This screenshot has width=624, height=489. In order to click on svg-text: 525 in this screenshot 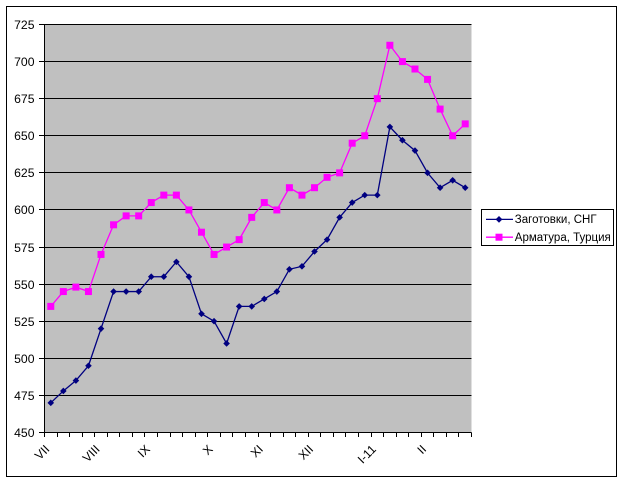, I will do `click(24, 322)`.